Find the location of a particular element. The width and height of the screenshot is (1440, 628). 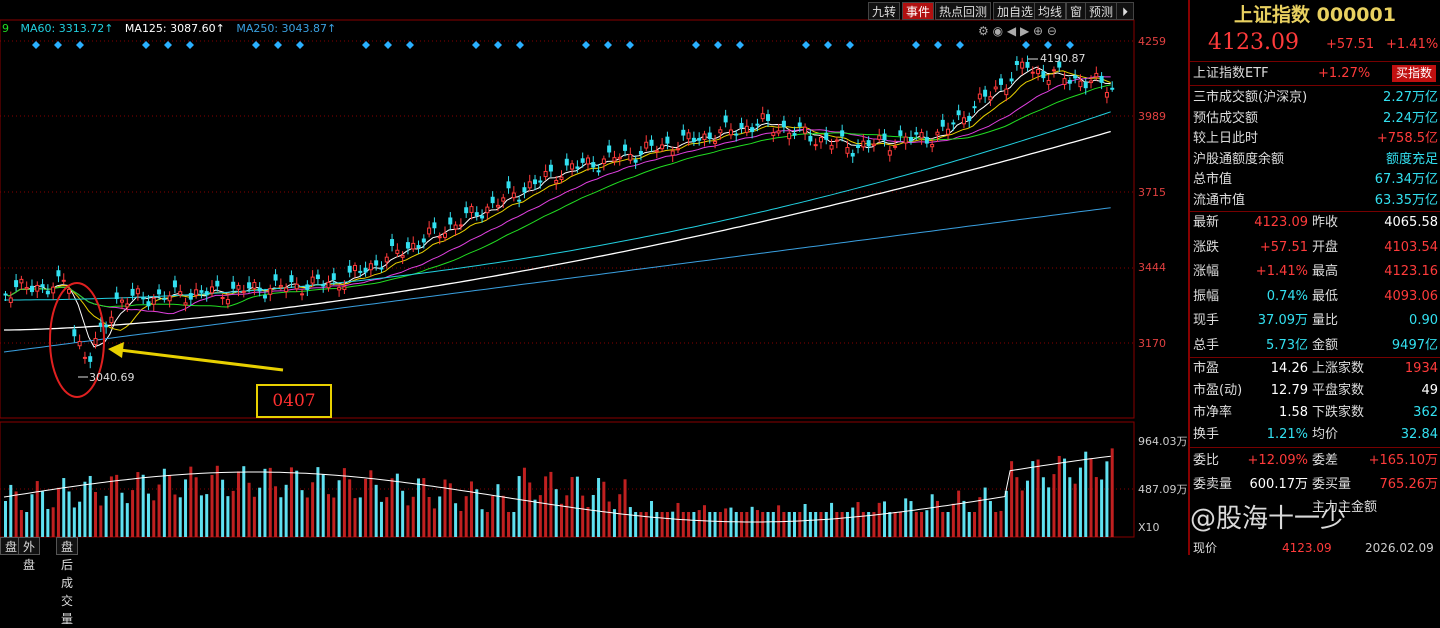

toolbar-jiuzhuan-button: 九转 is located at coordinates (884, 11).